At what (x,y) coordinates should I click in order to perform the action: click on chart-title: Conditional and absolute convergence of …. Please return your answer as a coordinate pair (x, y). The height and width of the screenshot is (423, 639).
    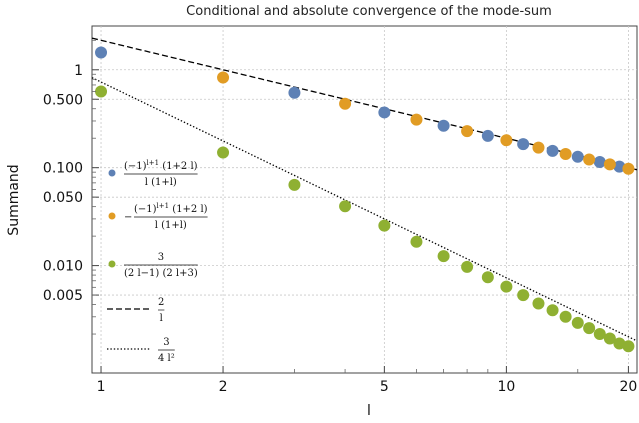
    Looking at the image, I should click on (369, 11).